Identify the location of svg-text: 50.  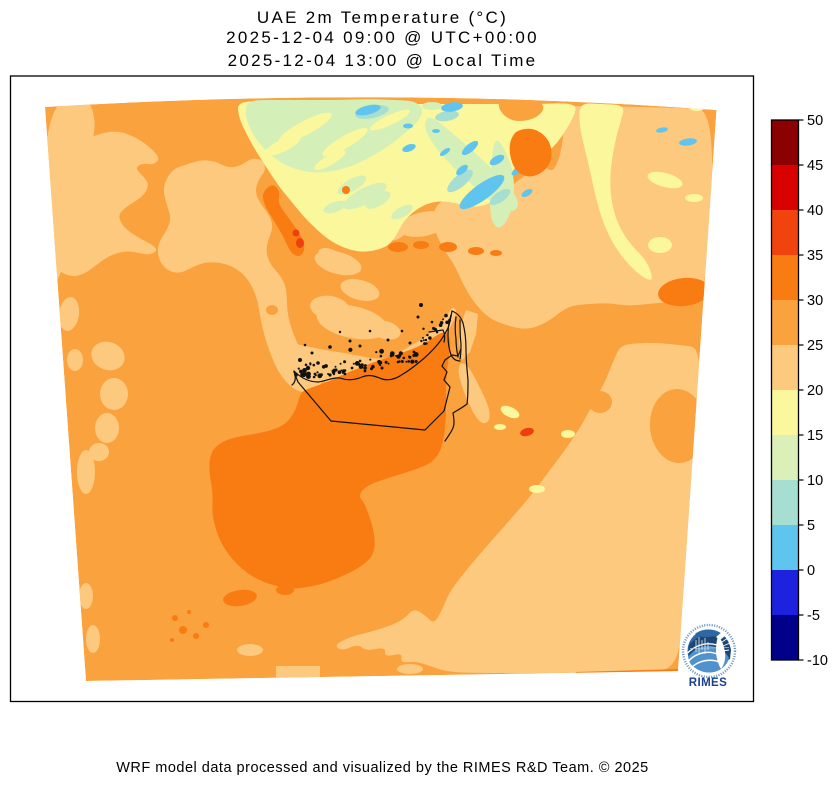
(815, 121).